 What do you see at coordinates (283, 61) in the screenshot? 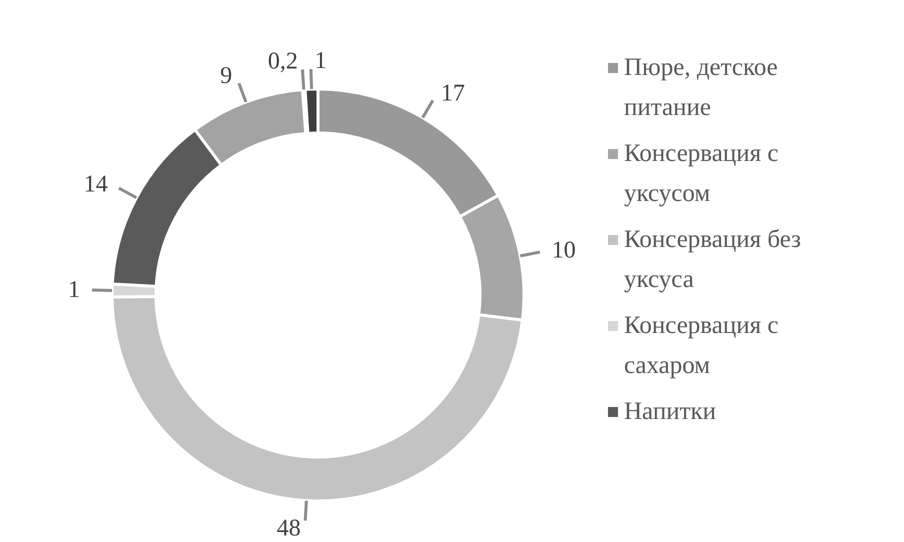
I see `data-label: 0,2` at bounding box center [283, 61].